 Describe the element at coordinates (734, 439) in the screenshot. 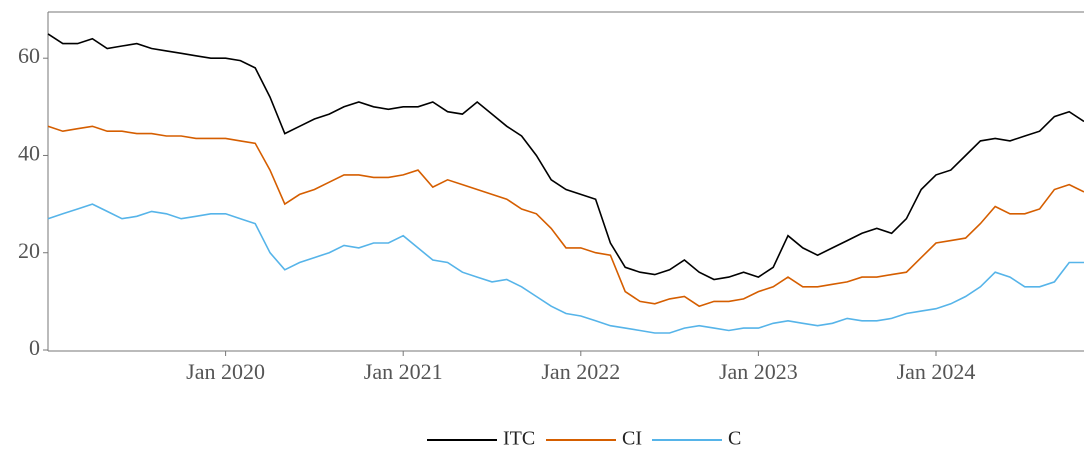

I see `legend-label: C` at that location.